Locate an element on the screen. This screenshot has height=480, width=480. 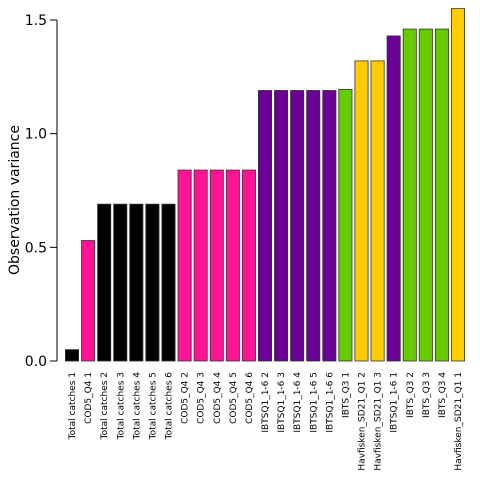
x-tick-label: Total catches 3 is located at coordinates (121, 406).